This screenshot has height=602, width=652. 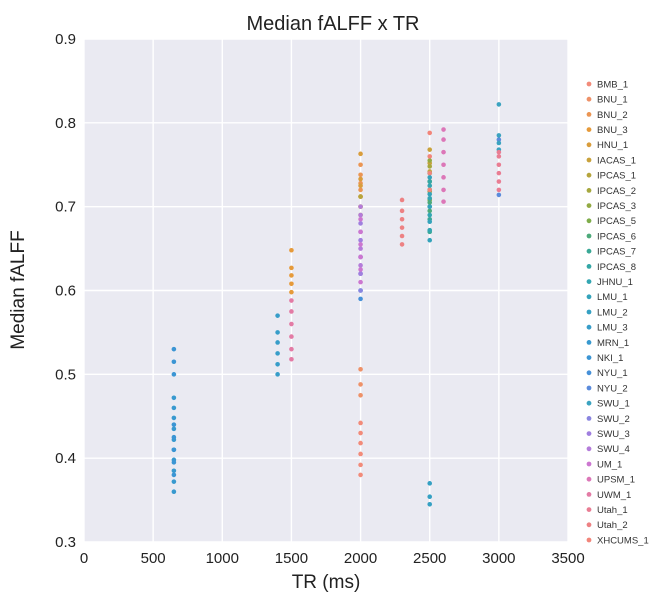 I want to click on x-tick-label: 0, so click(x=84, y=558).